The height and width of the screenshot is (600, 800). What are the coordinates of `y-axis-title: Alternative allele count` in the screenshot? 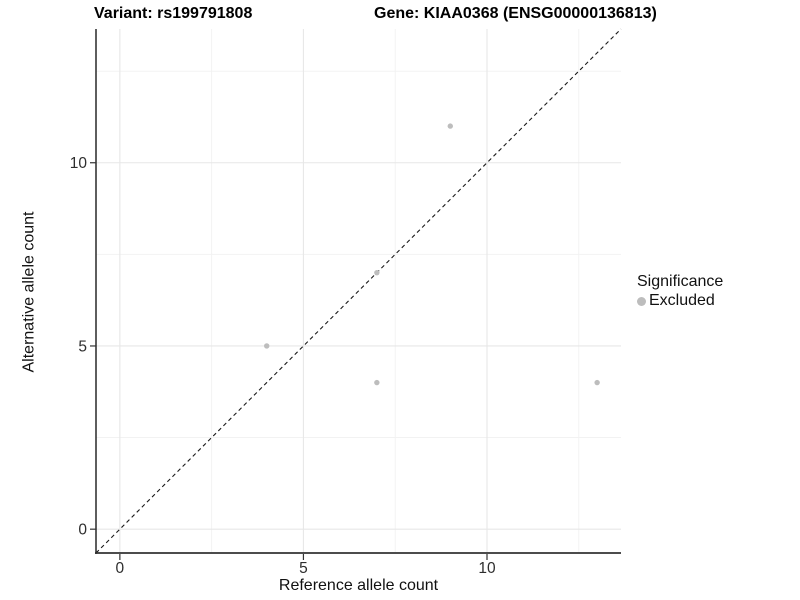 It's located at (29, 292).